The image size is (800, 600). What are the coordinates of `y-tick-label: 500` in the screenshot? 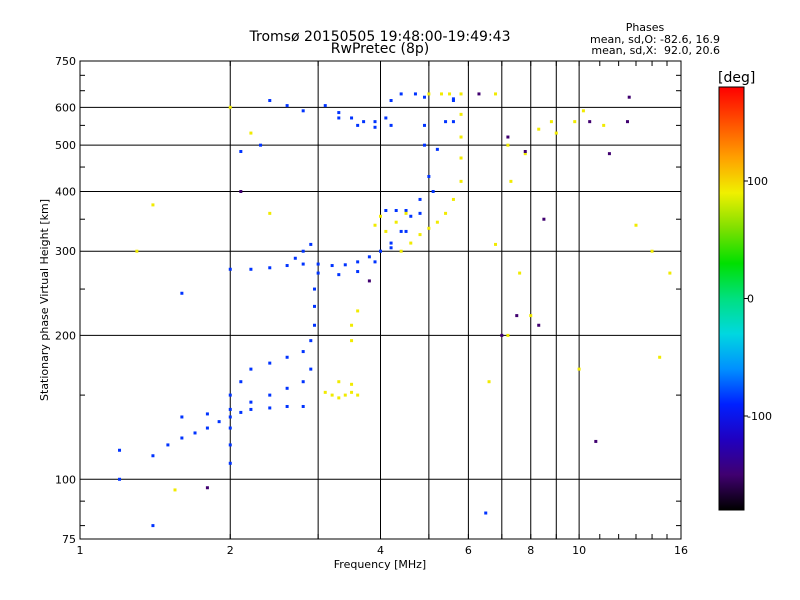 It's located at (65, 145).